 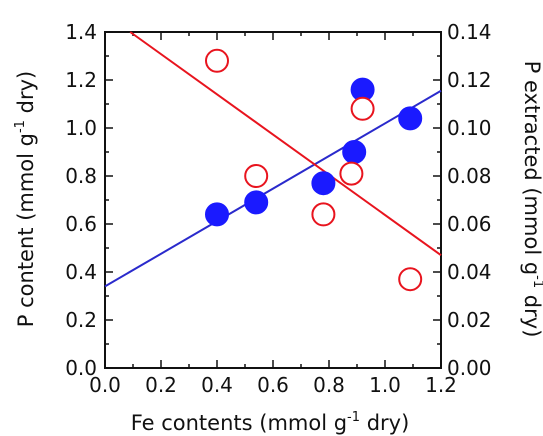 What do you see at coordinates (81, 80) in the screenshot?
I see `y-left-tick-label: 1.2` at bounding box center [81, 80].